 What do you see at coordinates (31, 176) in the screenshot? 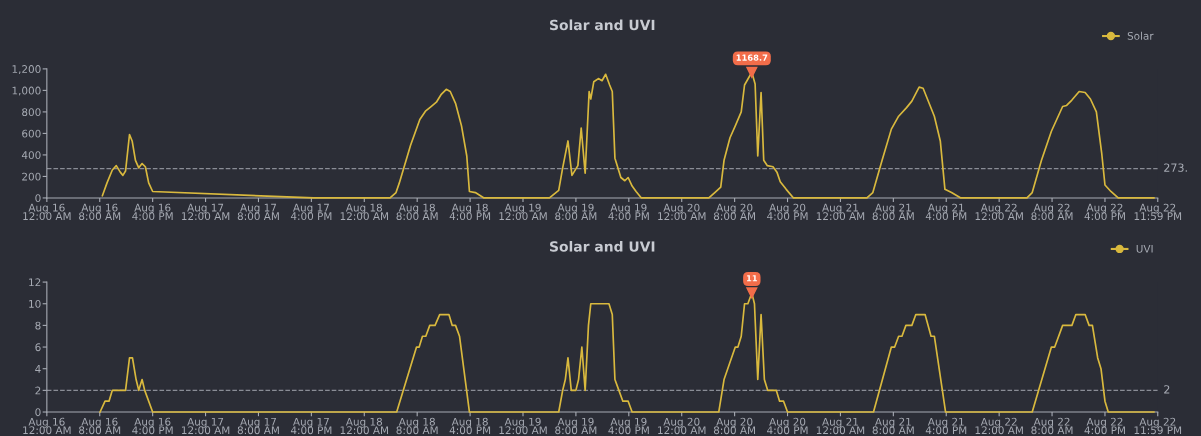
I see `y-tick-label: 200` at bounding box center [31, 176].